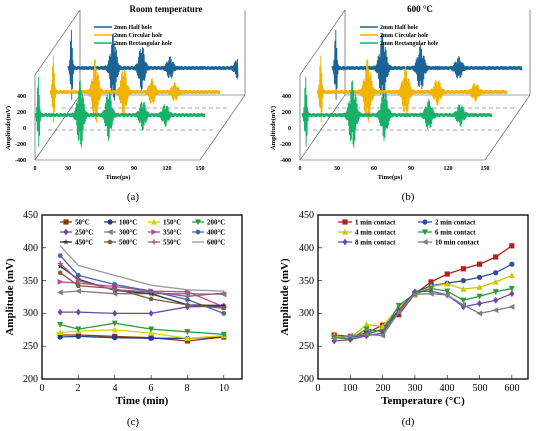  I want to click on x-tick-label: 400, so click(447, 388).